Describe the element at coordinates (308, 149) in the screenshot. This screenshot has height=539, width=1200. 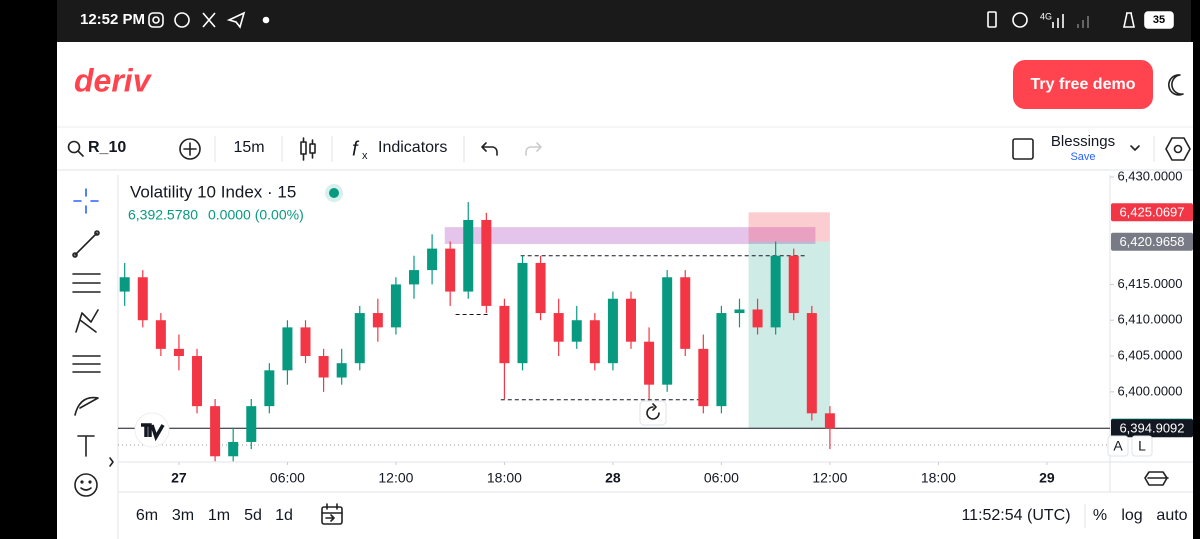
I see `chart-type-icon` at that location.